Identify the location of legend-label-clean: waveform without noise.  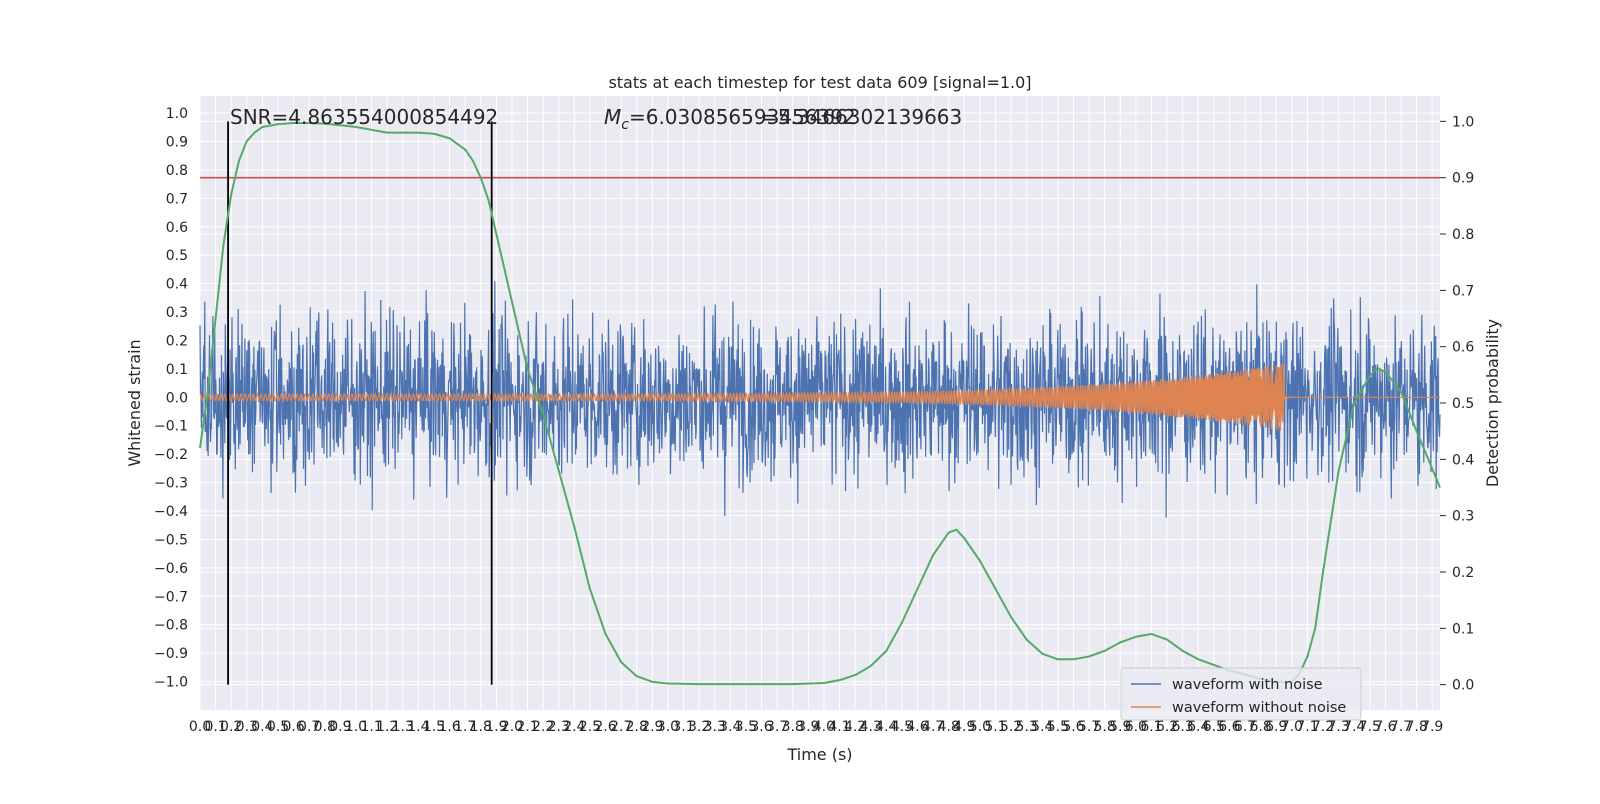
(1259, 708).